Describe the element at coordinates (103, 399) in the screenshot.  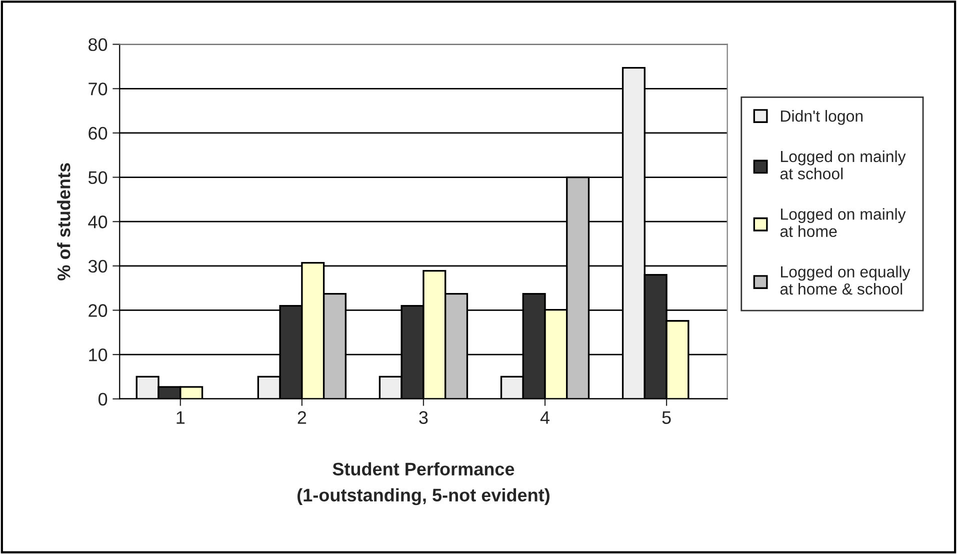
I see `y-tick-label: 0` at that location.